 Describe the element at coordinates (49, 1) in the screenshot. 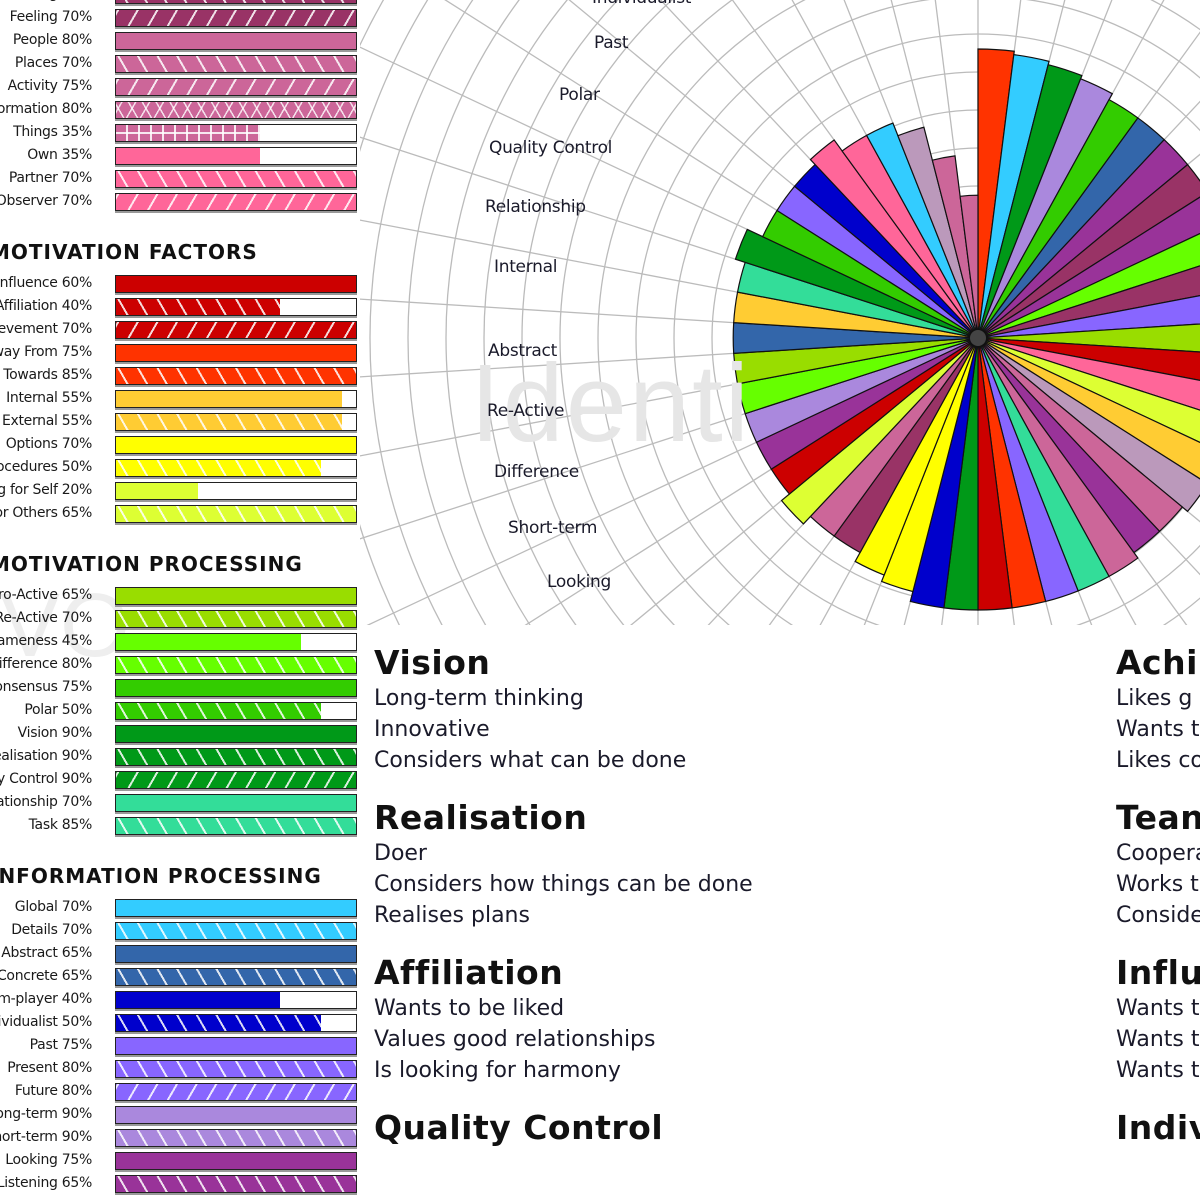

I see `bar-label: Hearing 85%` at that location.